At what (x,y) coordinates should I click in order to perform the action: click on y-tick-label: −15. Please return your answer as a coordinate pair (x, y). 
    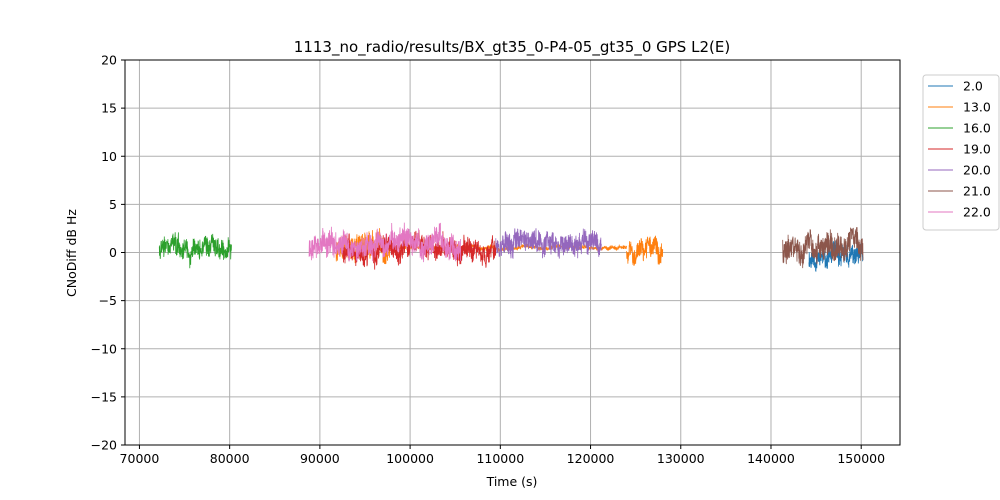
    Looking at the image, I should click on (104, 396).